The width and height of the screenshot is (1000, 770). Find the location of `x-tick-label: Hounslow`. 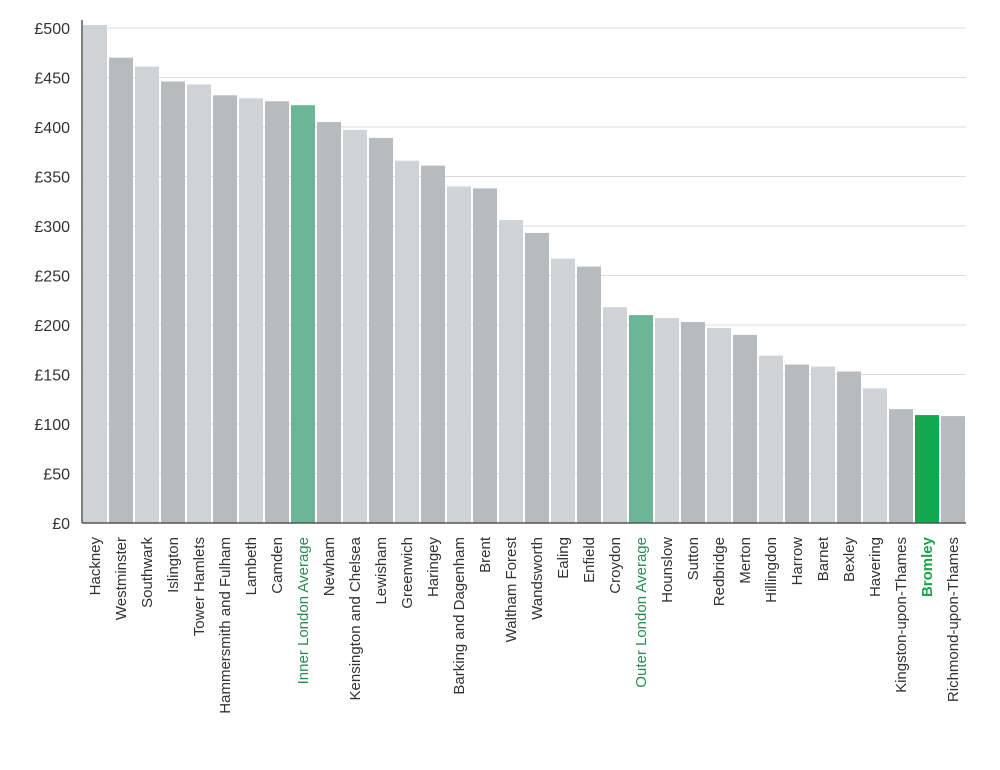

x-tick-label: Hounslow is located at coordinates (667, 570).